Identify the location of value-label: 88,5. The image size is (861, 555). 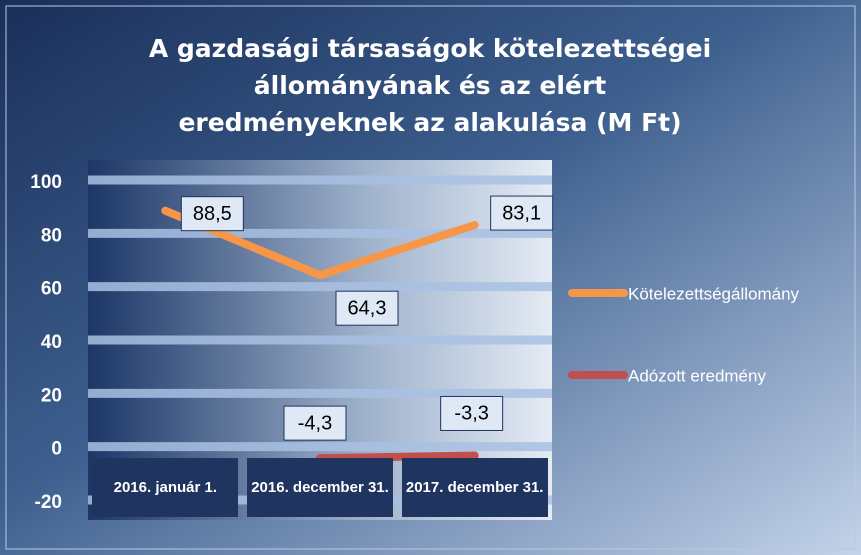
(212, 214).